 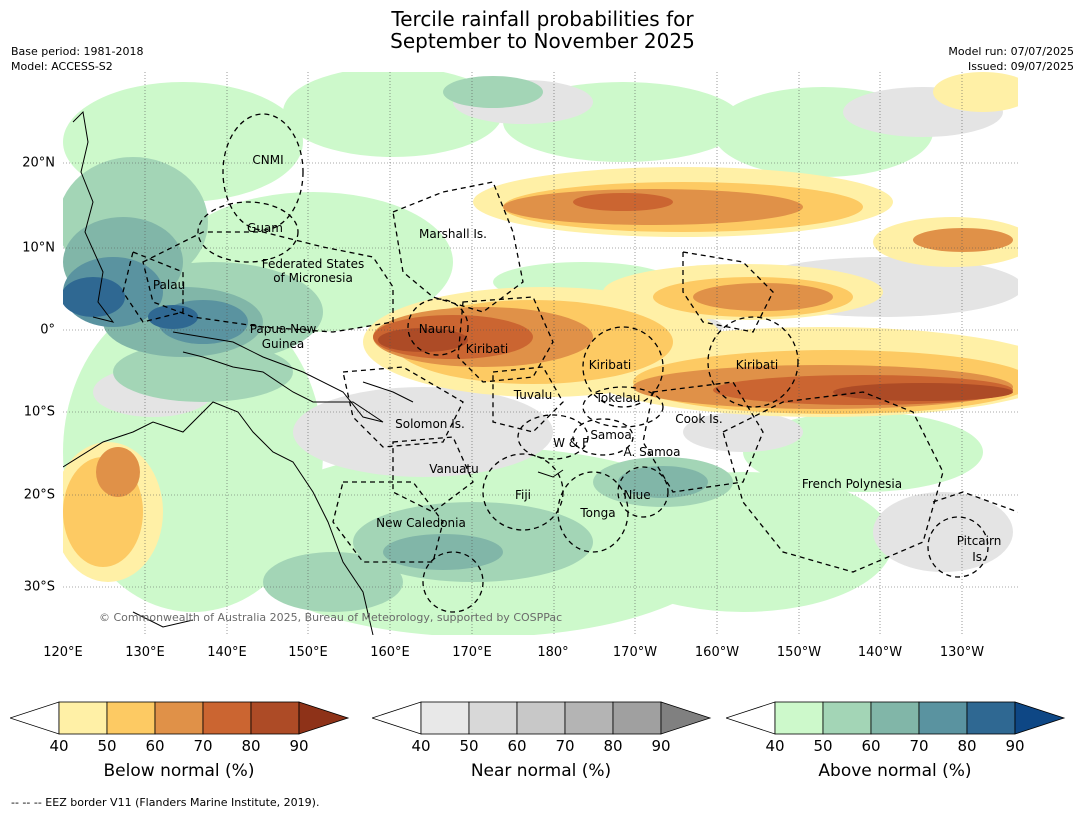 I want to click on colorbar-below-label: Below normal (%), so click(x=179, y=771).